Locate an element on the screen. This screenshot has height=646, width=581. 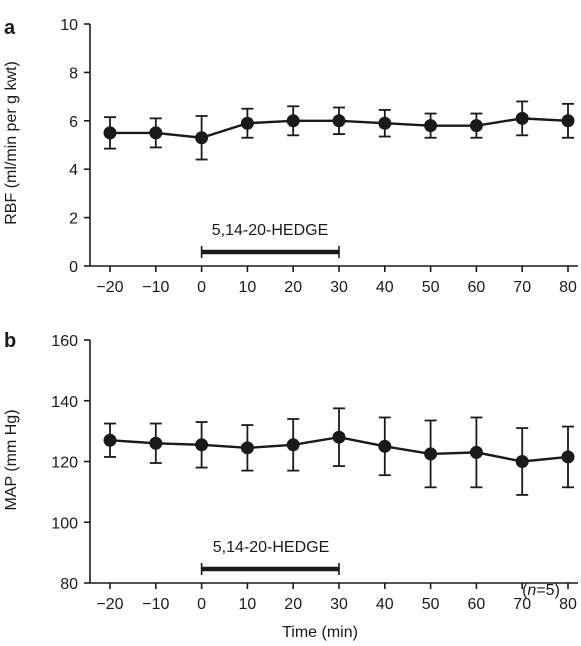
y-tick-label: 0 is located at coordinates (73, 267).